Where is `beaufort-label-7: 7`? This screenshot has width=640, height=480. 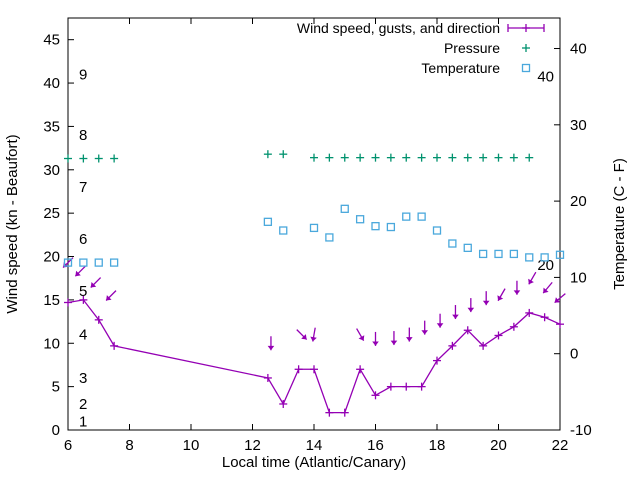 beaufort-label-7: 7 is located at coordinates (83, 187).